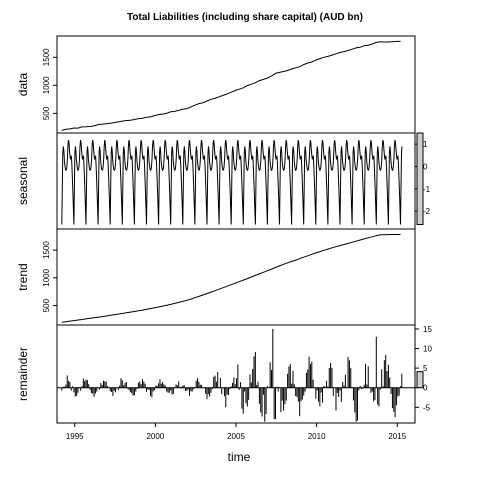  I want to click on seasonal-y-tick-label: -1, so click(427, 189).